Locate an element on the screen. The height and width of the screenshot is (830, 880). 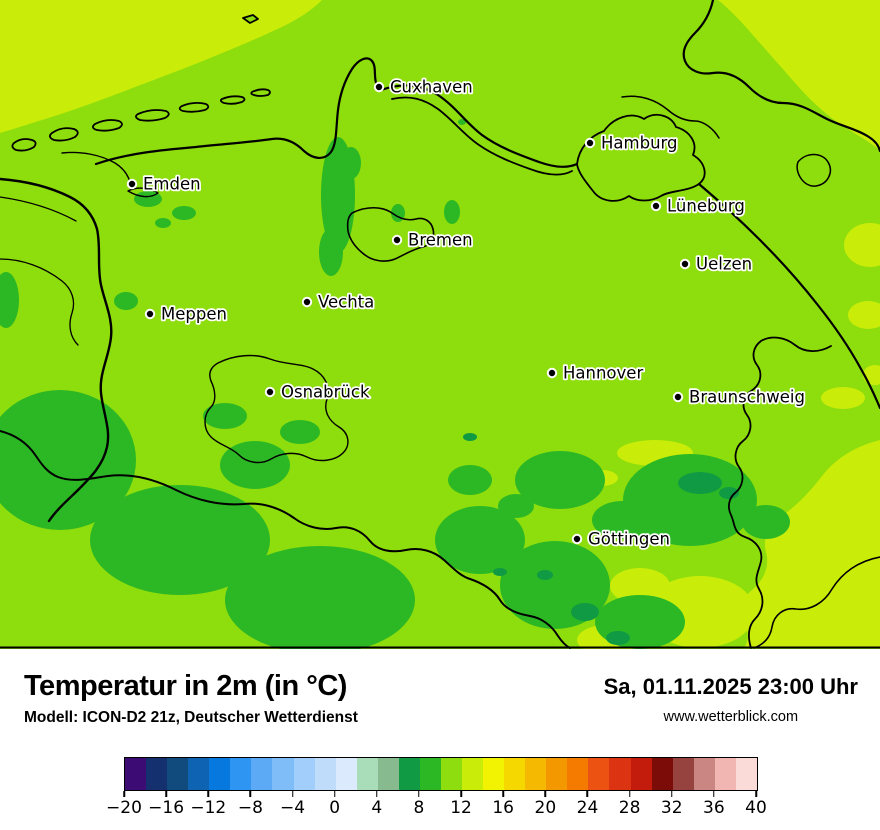
page-title: Temperatur in 2m (in °C) is located at coordinates (185, 686).